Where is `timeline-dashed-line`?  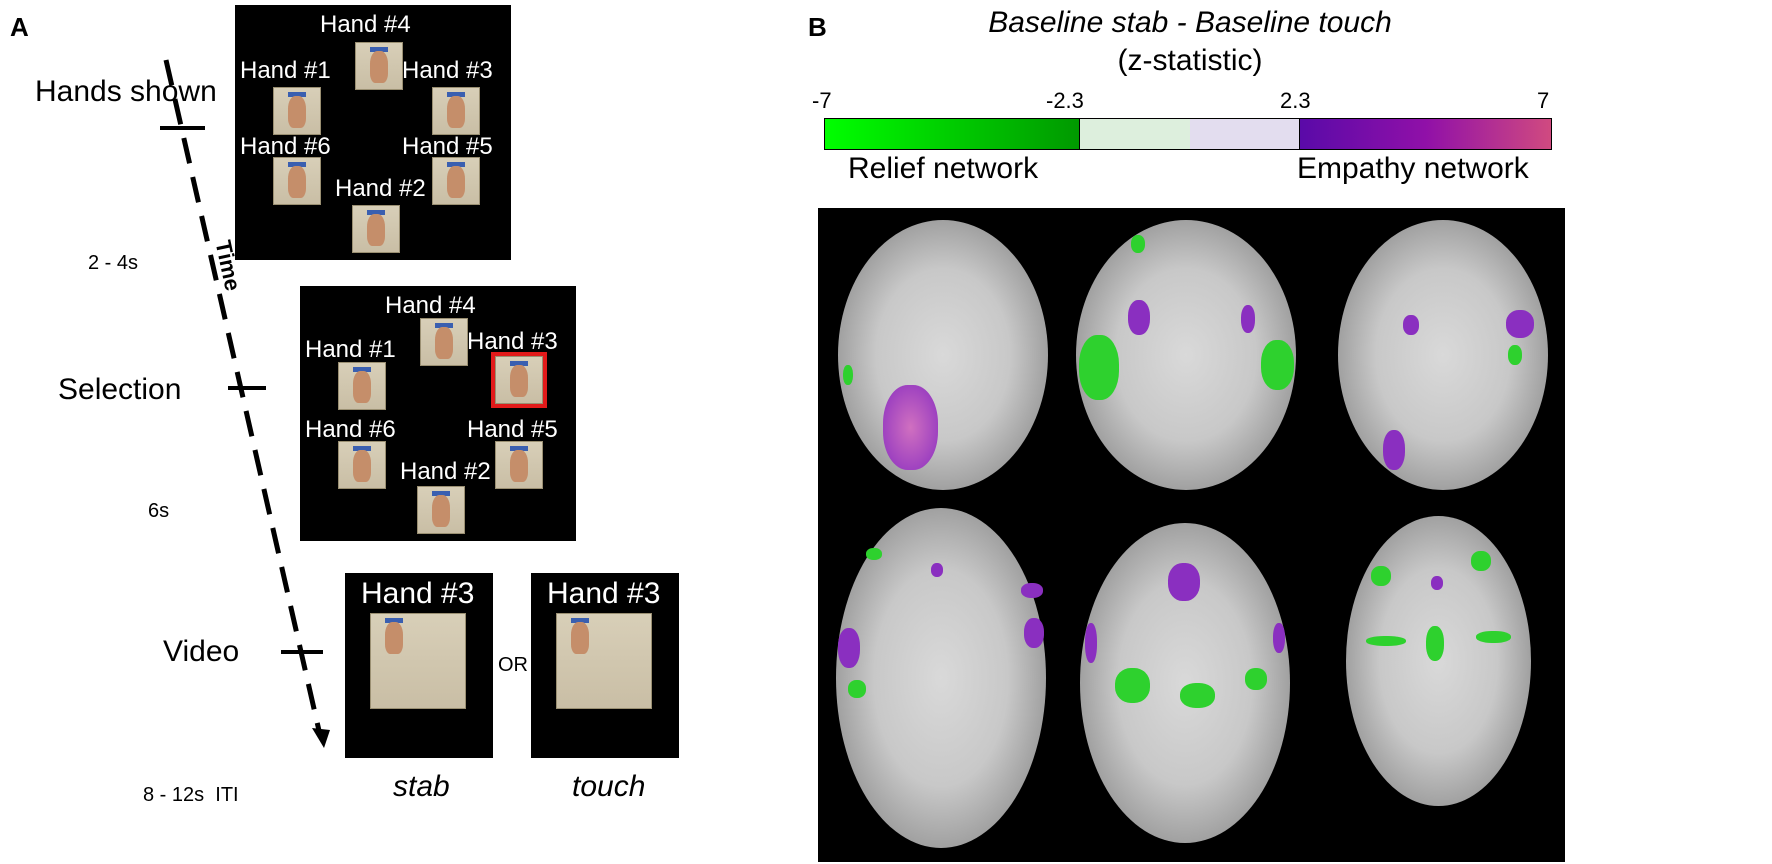
timeline-dashed-line is located at coordinates (243, 397).